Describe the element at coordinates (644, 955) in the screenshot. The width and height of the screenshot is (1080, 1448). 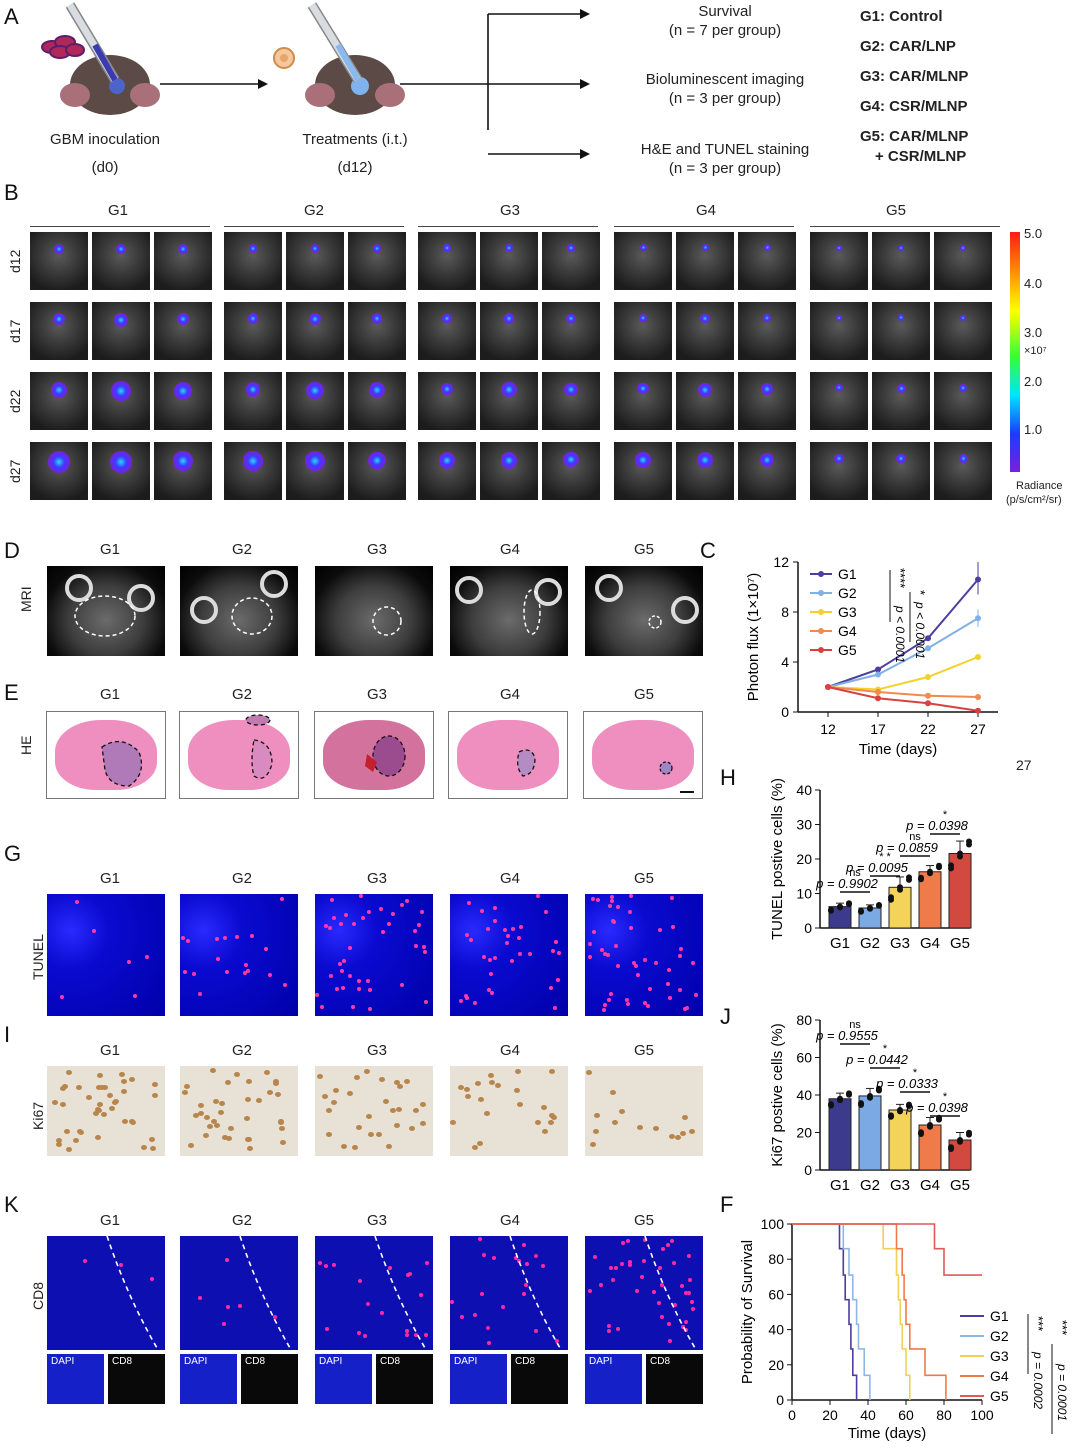
I see `tunel-image` at that location.